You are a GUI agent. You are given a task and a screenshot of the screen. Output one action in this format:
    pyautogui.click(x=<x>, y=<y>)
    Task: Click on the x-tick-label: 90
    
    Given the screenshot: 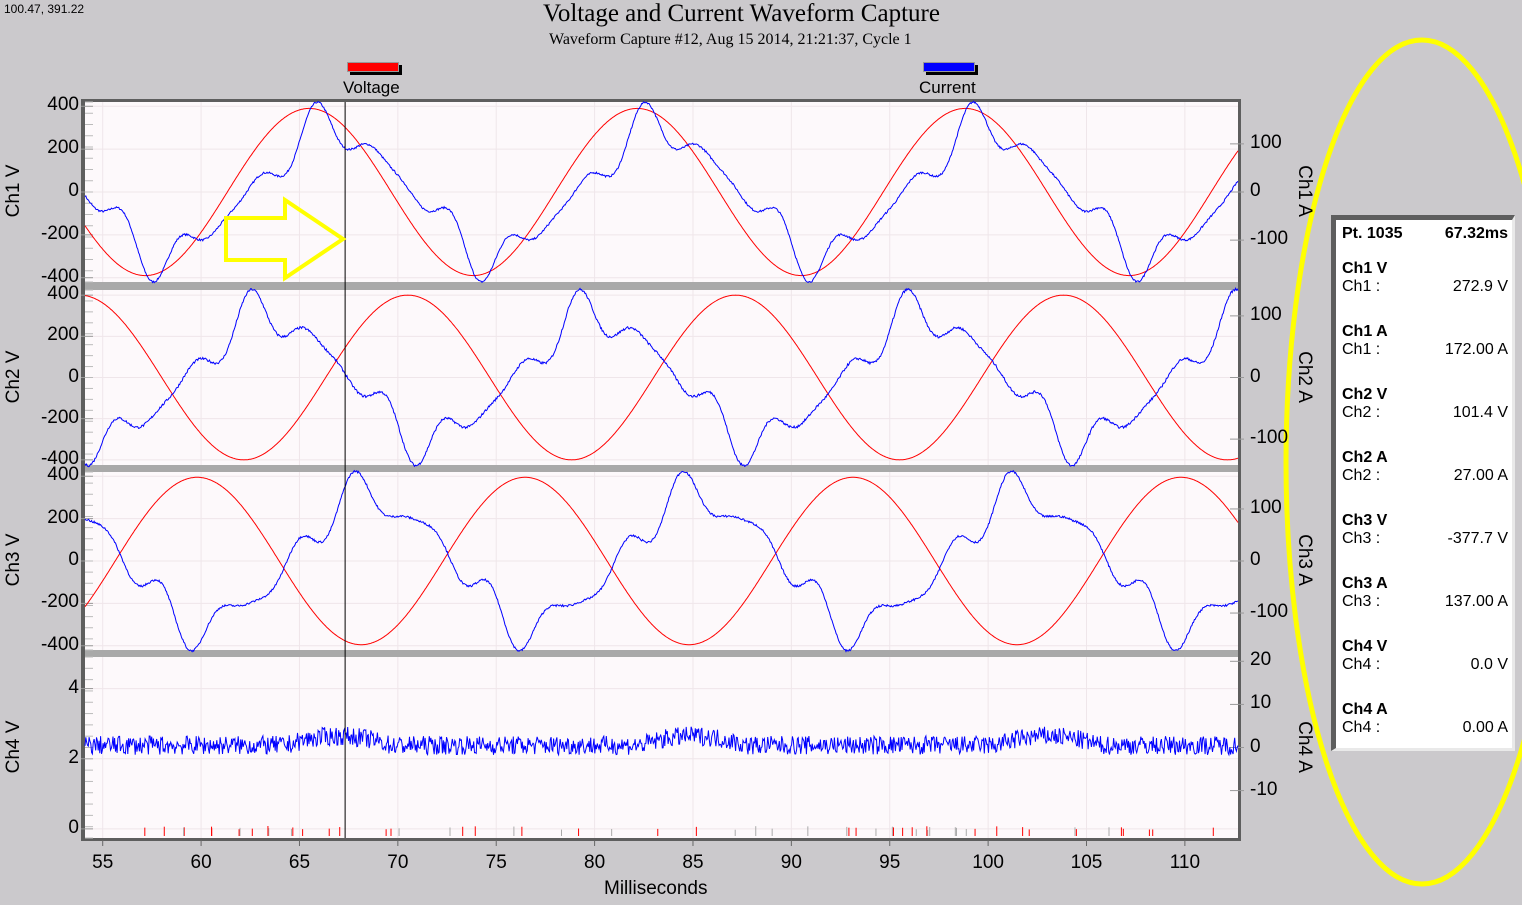 What is the action you would take?
    pyautogui.click(x=791, y=862)
    